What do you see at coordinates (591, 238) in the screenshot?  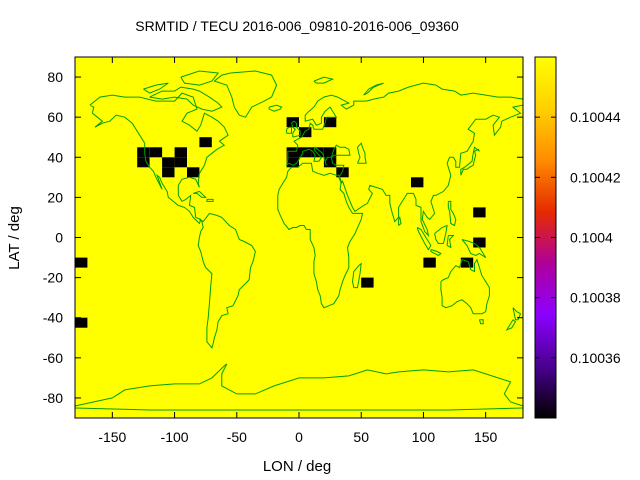 I see `colorbar-tick-label: 0.1004` at bounding box center [591, 238].